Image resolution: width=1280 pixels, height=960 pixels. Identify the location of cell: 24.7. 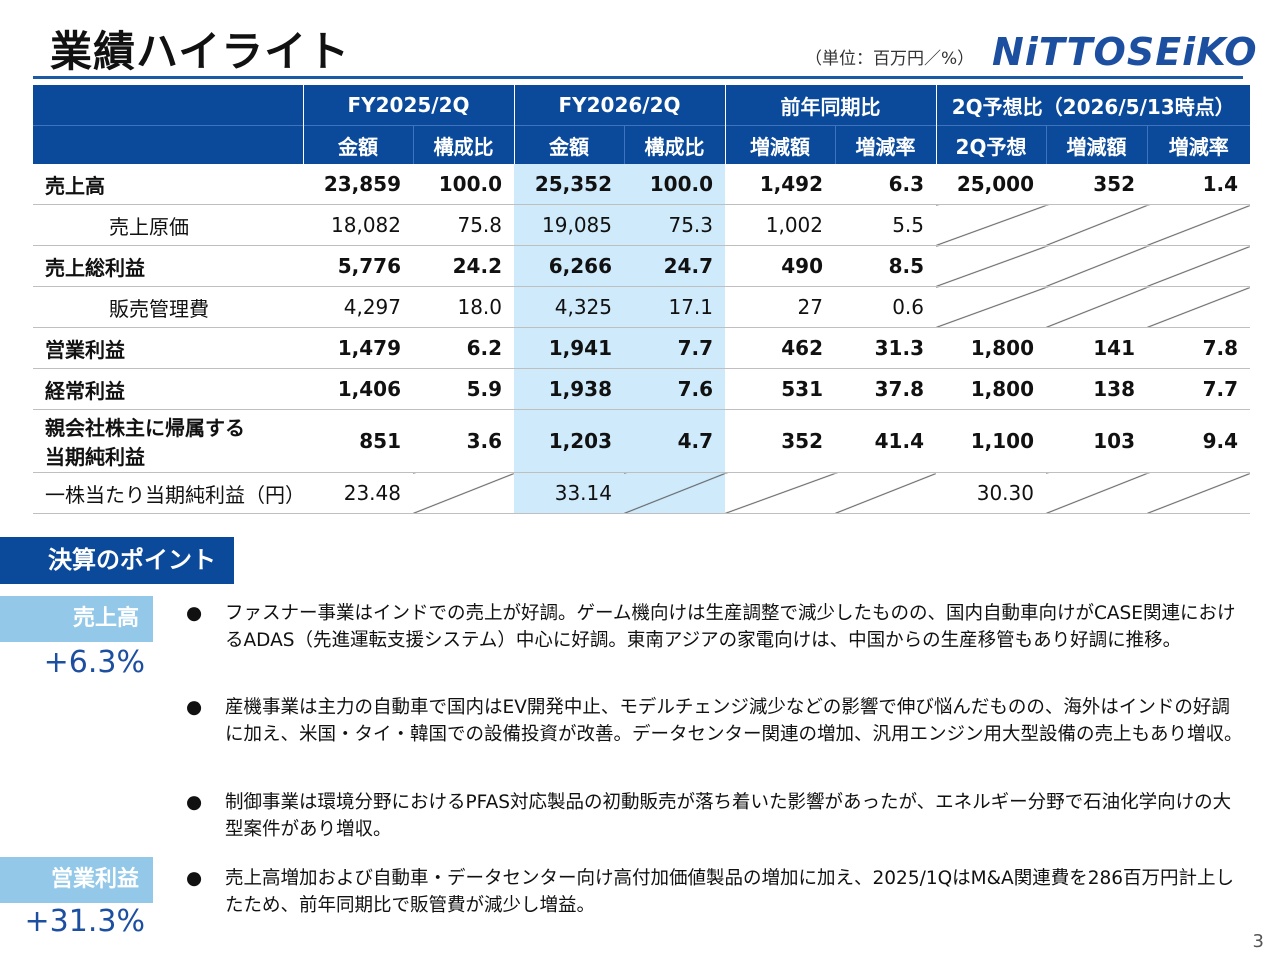
(674, 266).